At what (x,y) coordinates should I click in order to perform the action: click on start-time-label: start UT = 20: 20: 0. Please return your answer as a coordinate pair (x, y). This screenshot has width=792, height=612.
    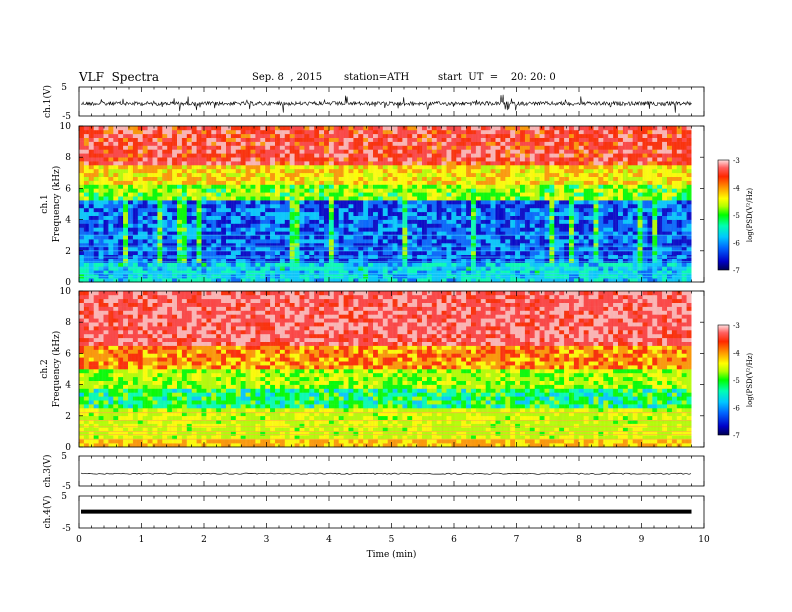
    Looking at the image, I should click on (497, 77).